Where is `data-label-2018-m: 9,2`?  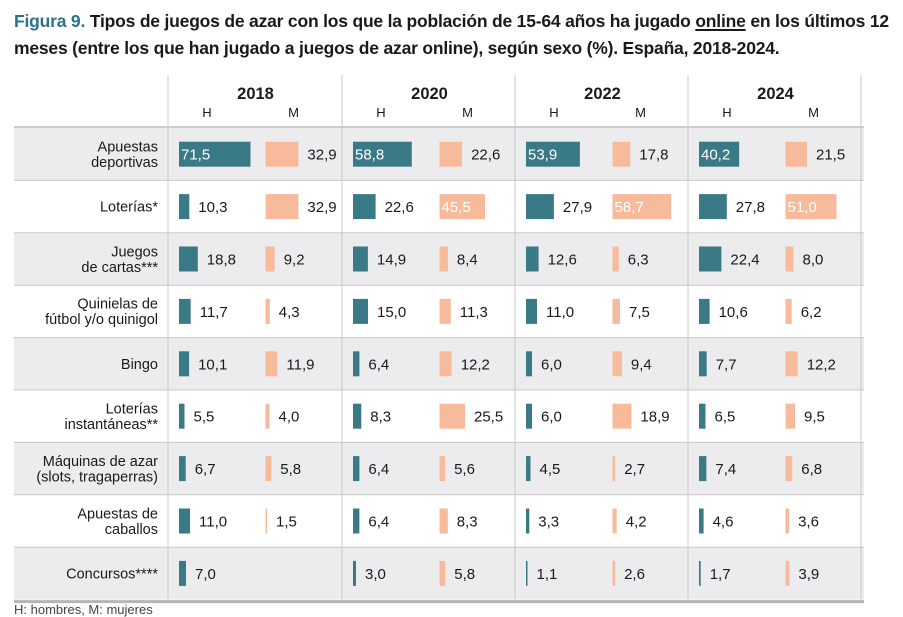 data-label-2018-m: 9,2 is located at coordinates (294, 260).